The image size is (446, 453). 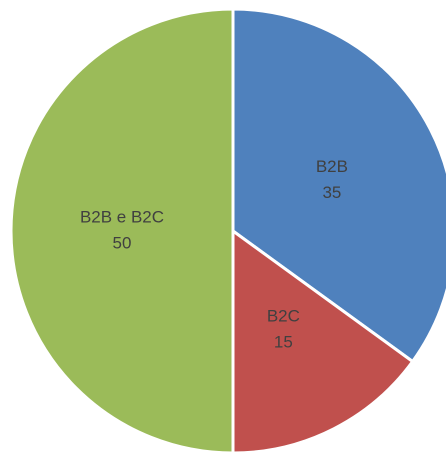 What do you see at coordinates (332, 166) in the screenshot?
I see `slice-label-name: B2B` at bounding box center [332, 166].